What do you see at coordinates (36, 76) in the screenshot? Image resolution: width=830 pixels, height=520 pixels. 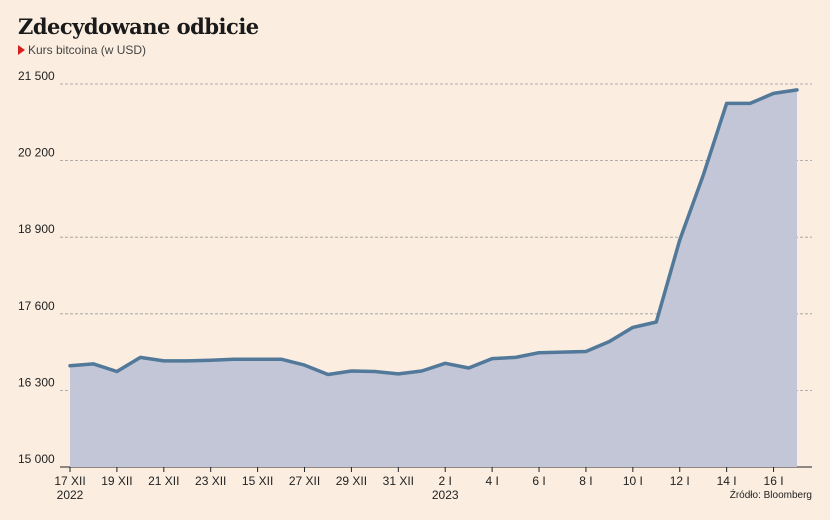 I see `y-tick-label: 21 500` at bounding box center [36, 76].